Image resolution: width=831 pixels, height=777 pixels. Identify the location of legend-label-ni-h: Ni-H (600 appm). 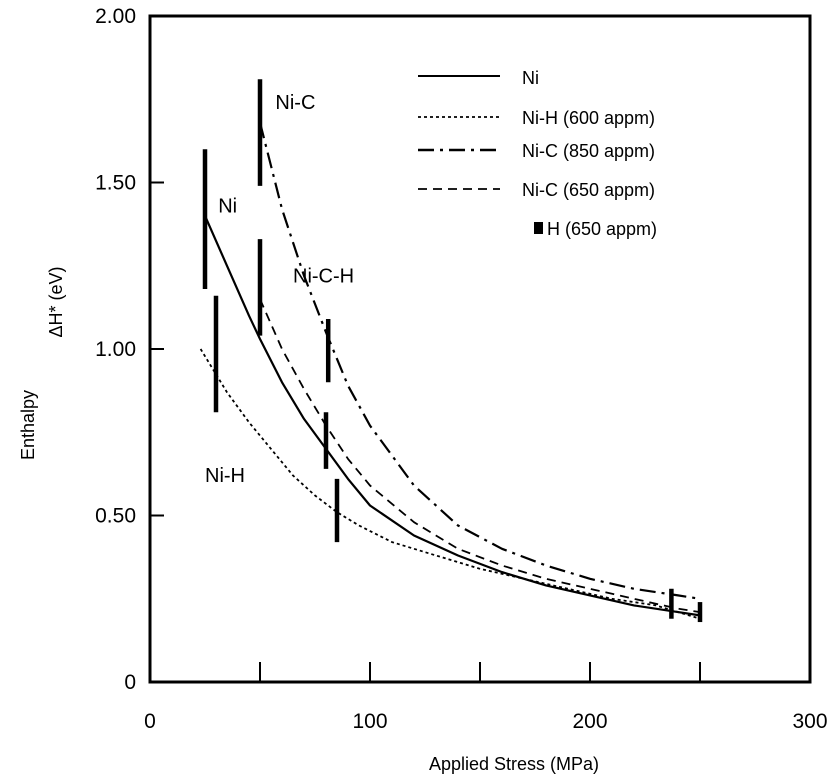
(588, 118).